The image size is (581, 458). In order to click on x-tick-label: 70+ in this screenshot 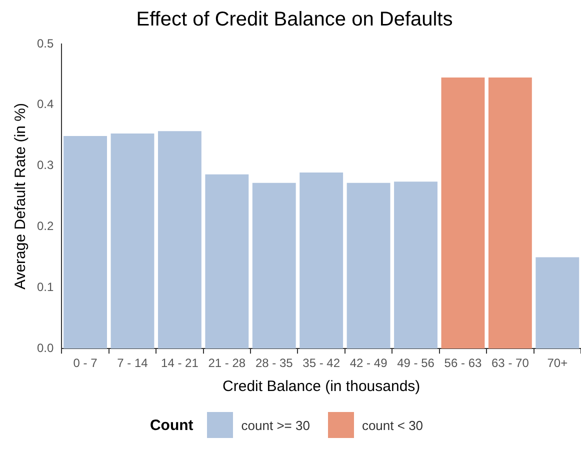, I will do `click(557, 363)`.